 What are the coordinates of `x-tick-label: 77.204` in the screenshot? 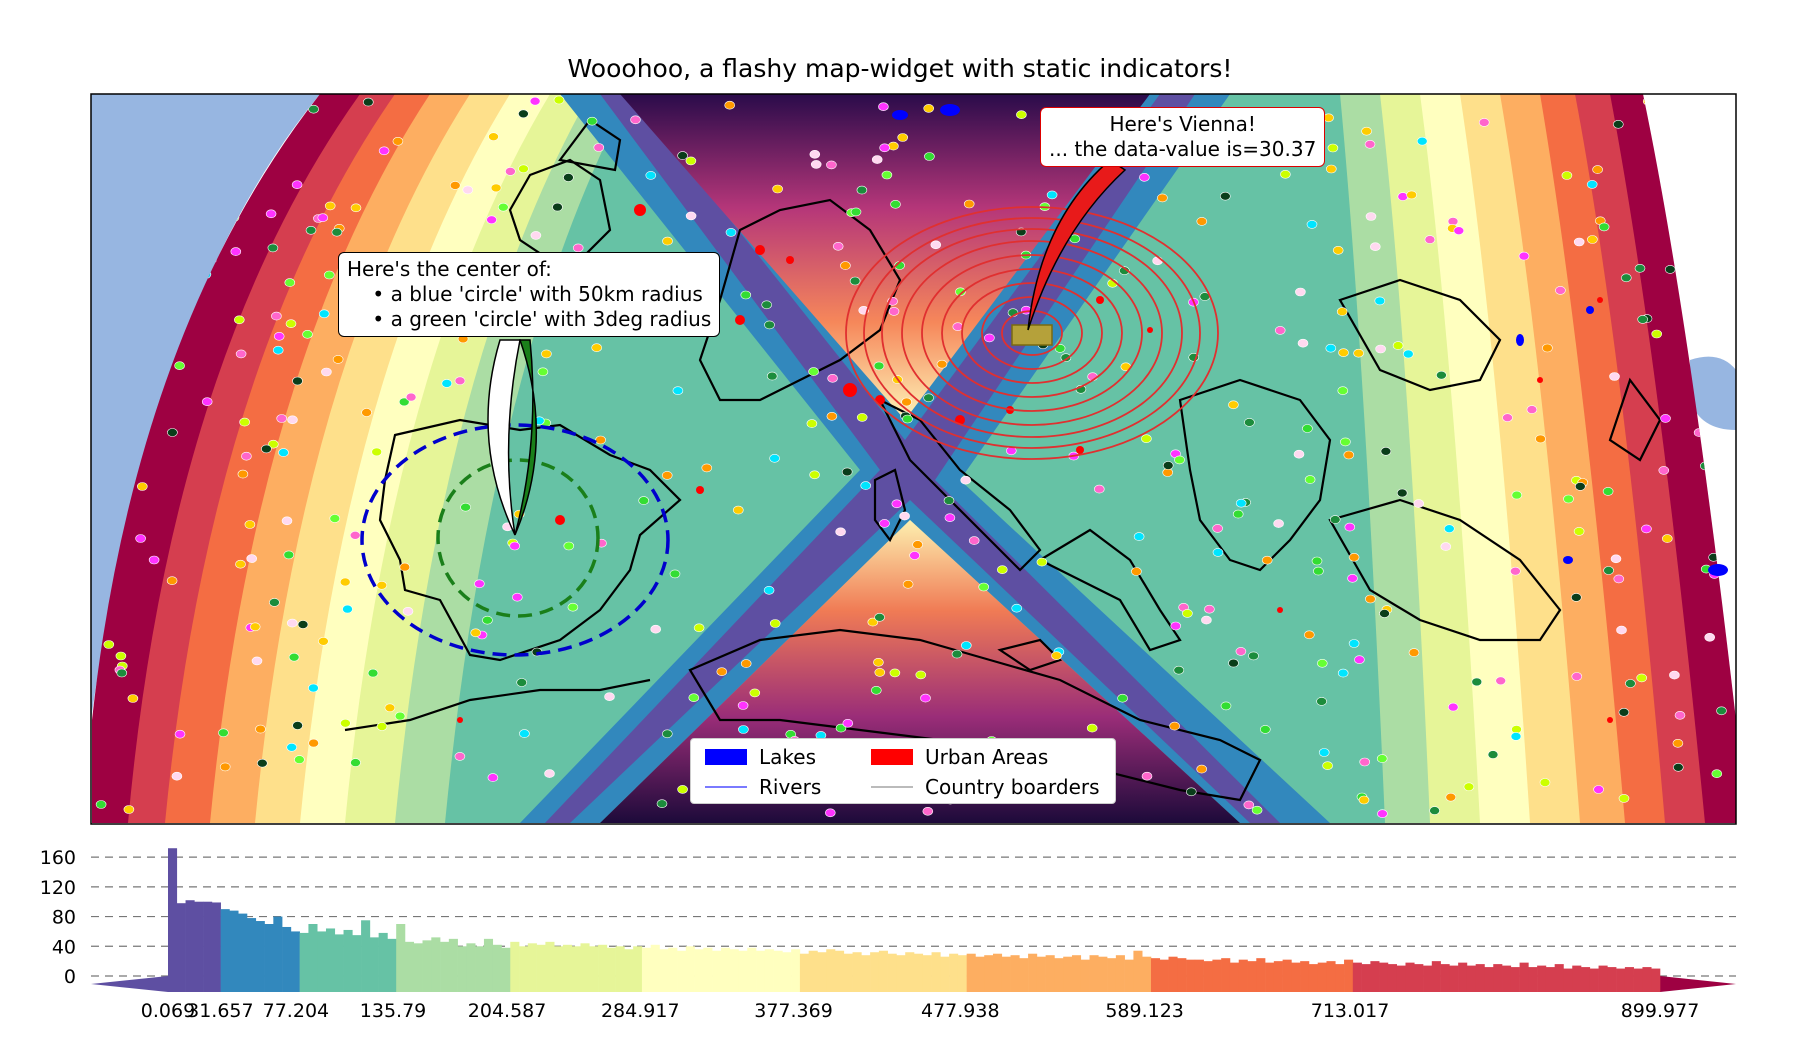 It's located at (296, 1011).